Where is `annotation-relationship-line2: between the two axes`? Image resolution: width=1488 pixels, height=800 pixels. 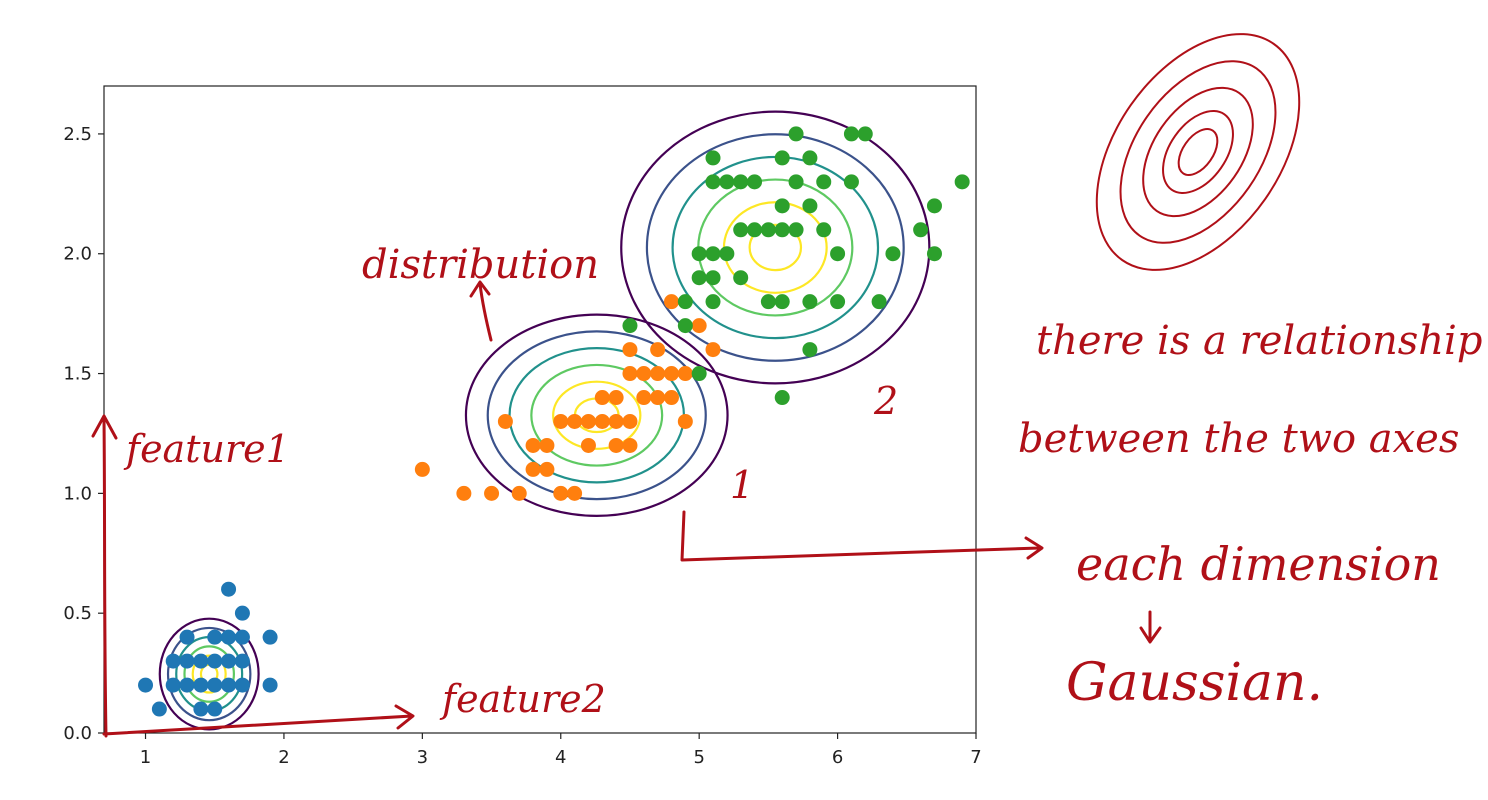 annotation-relationship-line2: between the two axes is located at coordinates (1238, 439).